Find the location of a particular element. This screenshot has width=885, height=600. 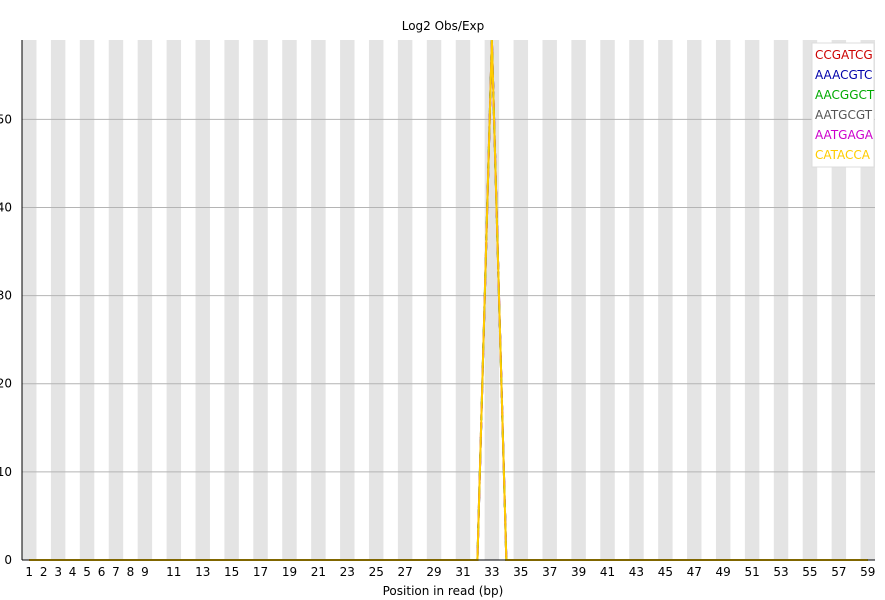

x-tick-label: 57 is located at coordinates (838, 572).